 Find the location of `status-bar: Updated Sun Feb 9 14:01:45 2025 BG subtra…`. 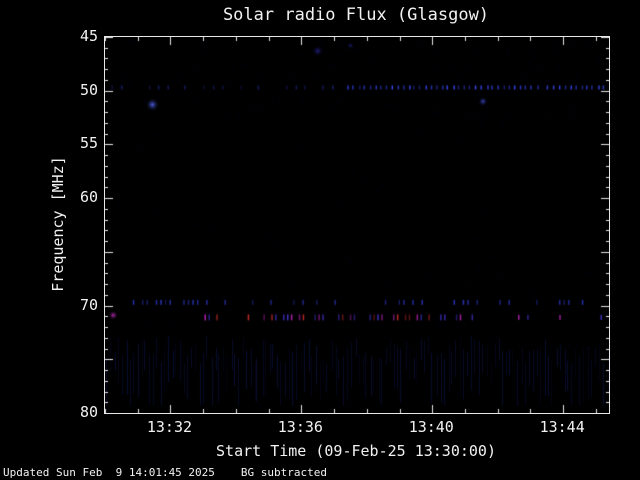

status-bar: Updated Sun Feb 9 14:01:45 2025 BG subtra… is located at coordinates (165, 472).